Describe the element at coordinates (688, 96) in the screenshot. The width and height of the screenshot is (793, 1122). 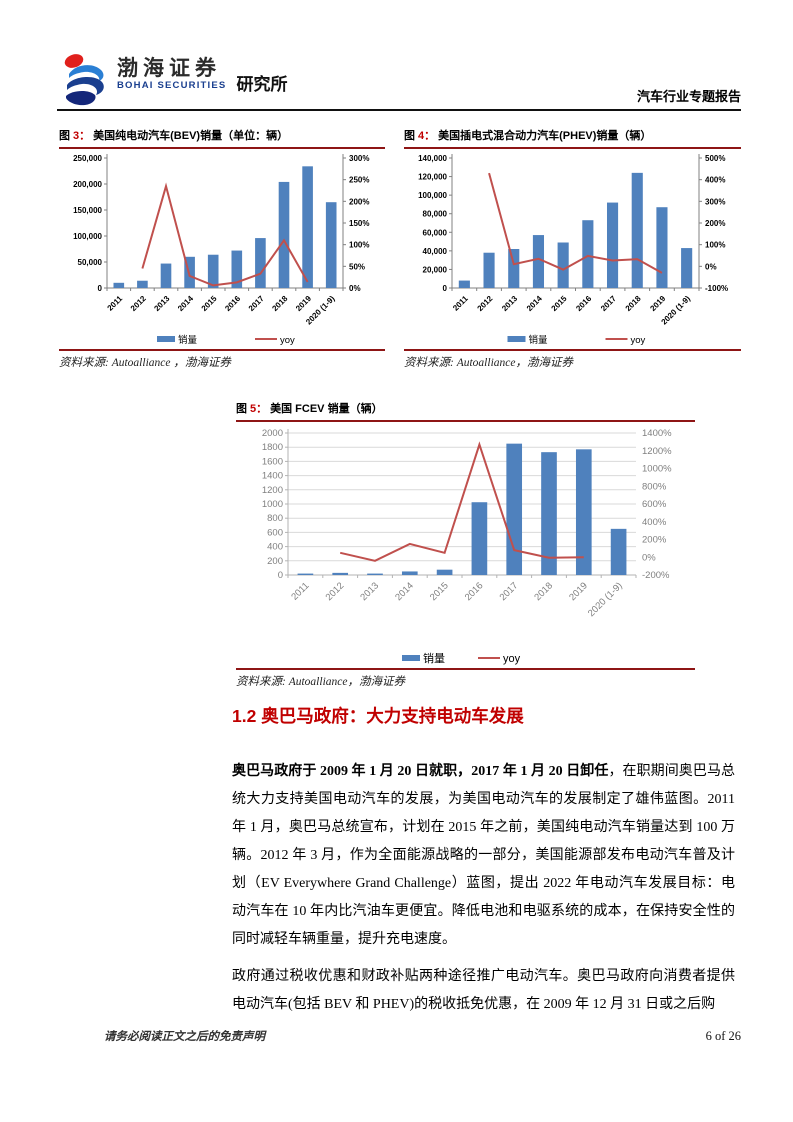
I see `report-type-label: 汽车行业专题报告` at that location.